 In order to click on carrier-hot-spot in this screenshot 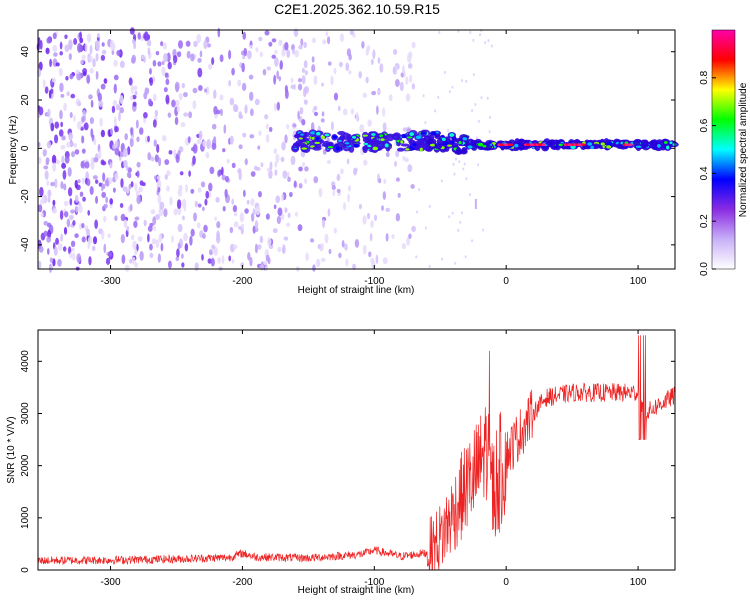, I will do `click(630, 144)`.